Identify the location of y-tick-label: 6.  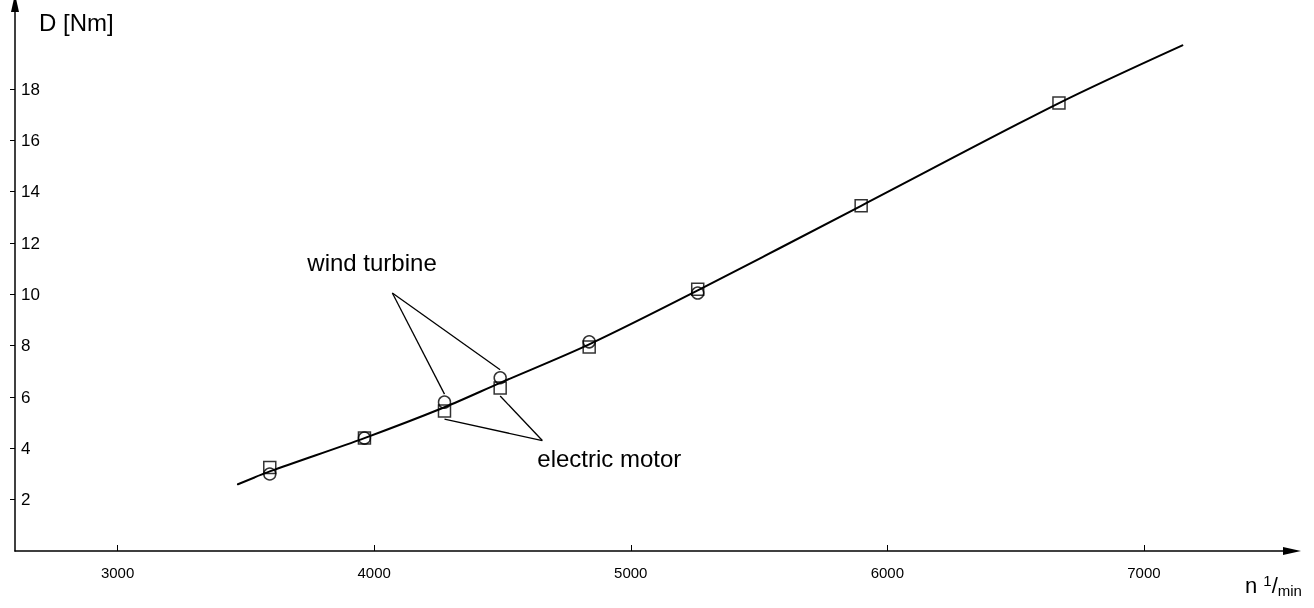
(26, 397).